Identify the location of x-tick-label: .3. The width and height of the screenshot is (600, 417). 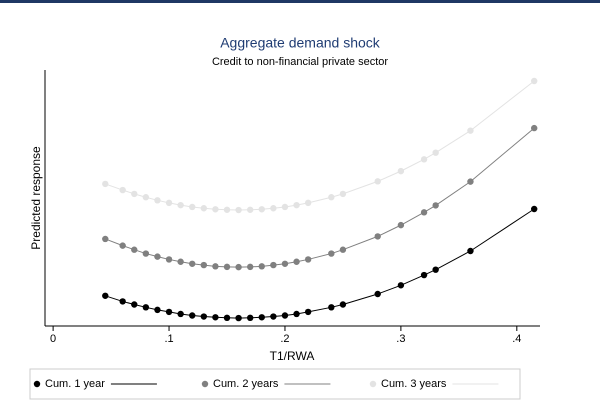
(400, 339).